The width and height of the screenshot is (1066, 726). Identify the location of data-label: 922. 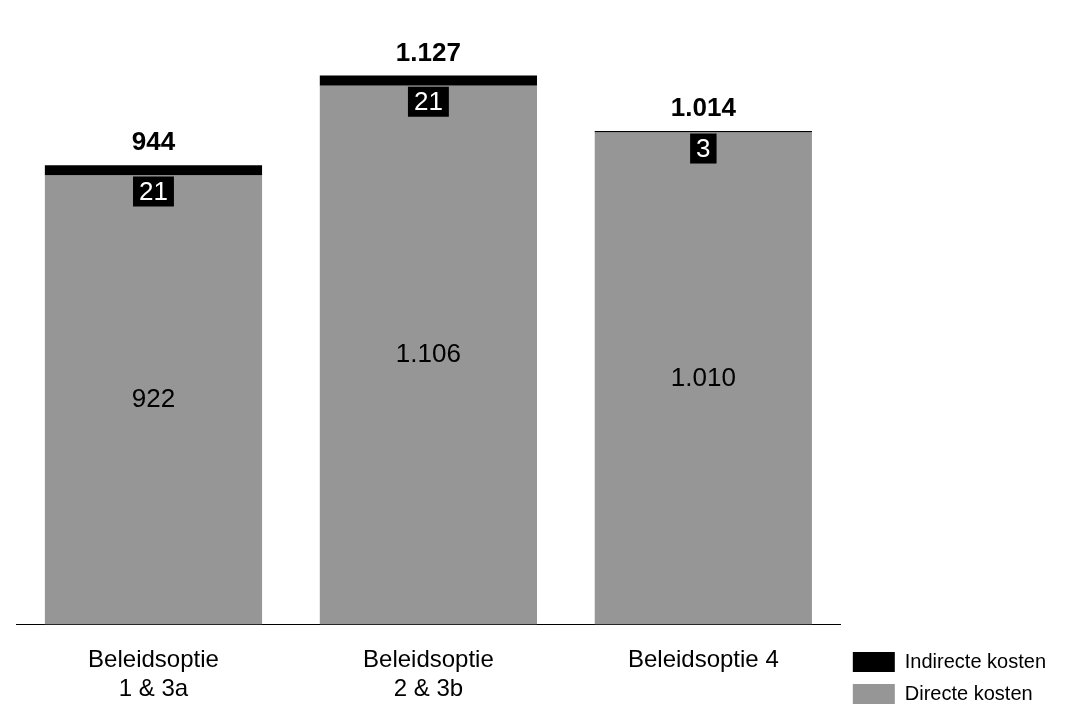
(153, 398).